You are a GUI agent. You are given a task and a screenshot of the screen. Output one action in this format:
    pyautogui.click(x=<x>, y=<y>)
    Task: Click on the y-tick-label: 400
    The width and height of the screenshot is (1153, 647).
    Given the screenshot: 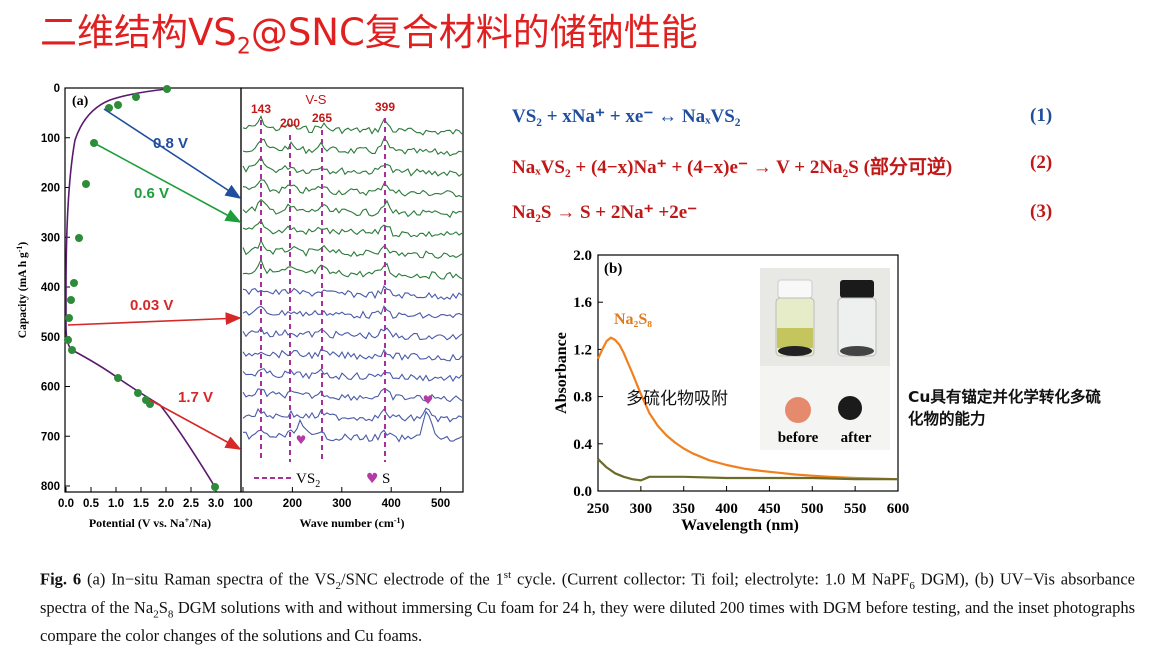 What is the action you would take?
    pyautogui.click(x=50, y=288)
    